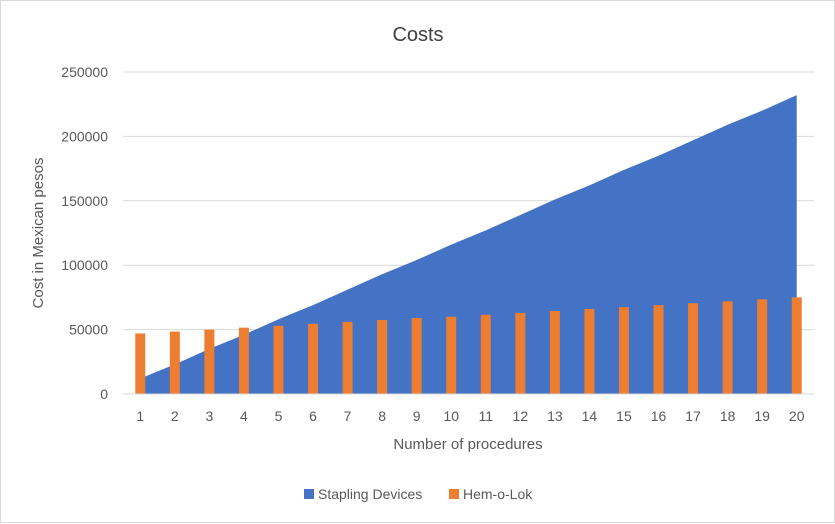  I want to click on x-tick-label: 9, so click(417, 416).